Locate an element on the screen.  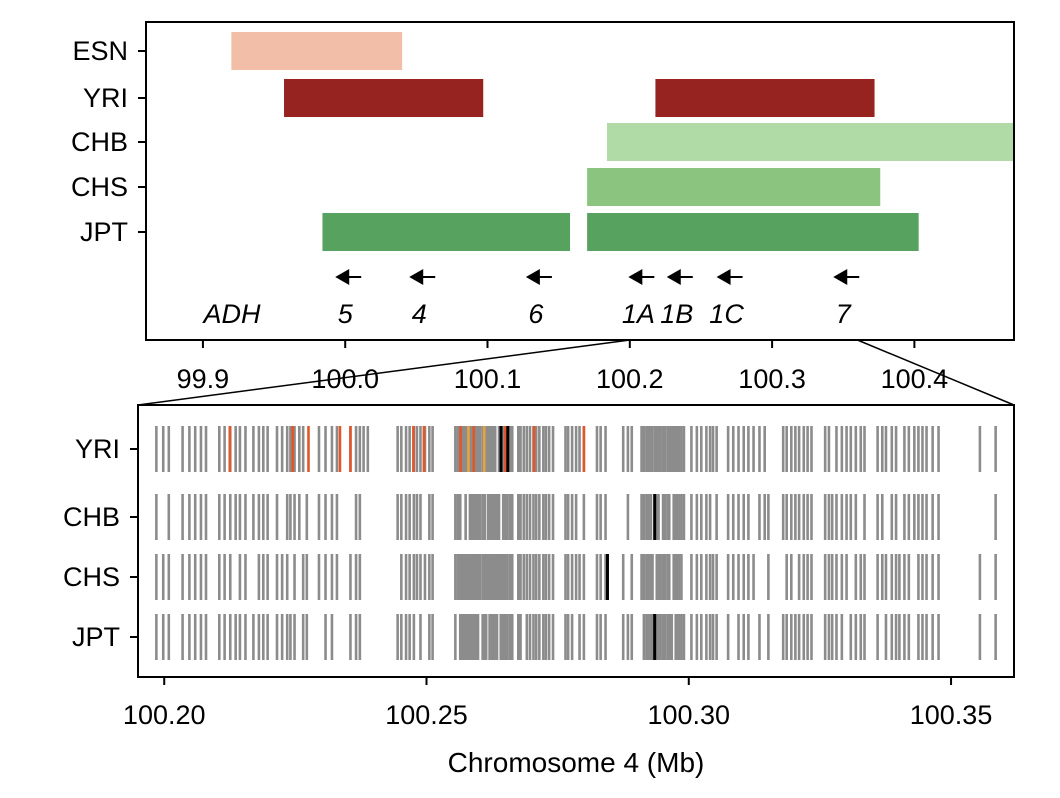
x-tick-label: 100.3 is located at coordinates (772, 379).